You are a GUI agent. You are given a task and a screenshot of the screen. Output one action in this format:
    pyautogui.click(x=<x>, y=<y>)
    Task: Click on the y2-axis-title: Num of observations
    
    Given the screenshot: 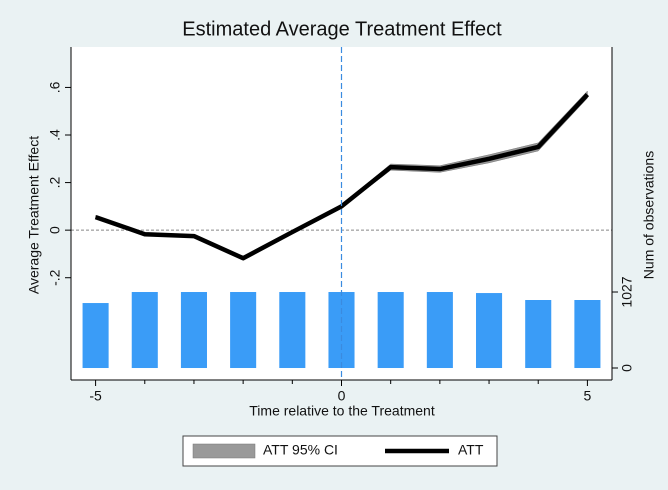 What is the action you would take?
    pyautogui.click(x=649, y=215)
    